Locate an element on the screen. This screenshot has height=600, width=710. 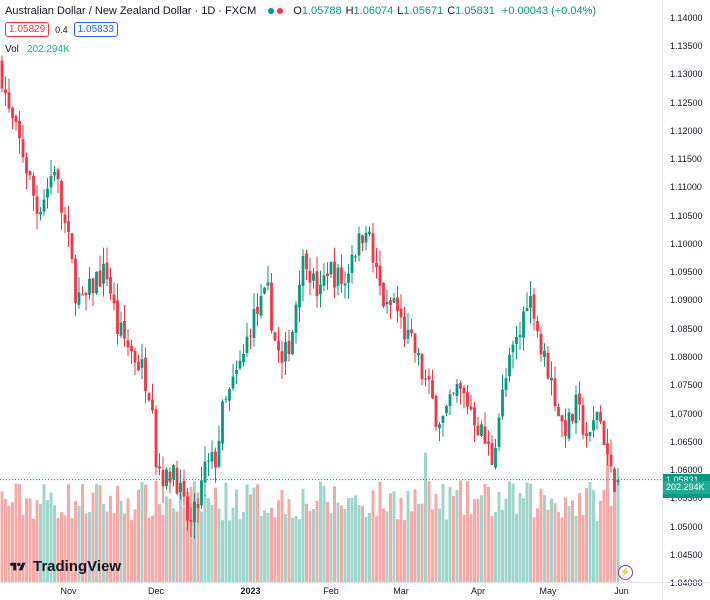
price-tick-label: 1.05000 is located at coordinates (686, 526).